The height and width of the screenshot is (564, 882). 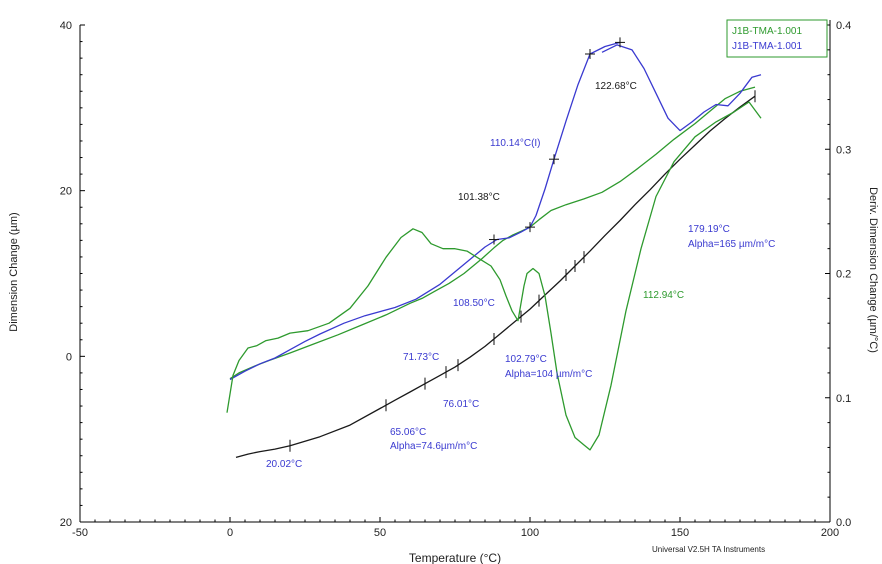 What do you see at coordinates (680, 533) in the screenshot?
I see `x-tick-label: 150` at bounding box center [680, 533].